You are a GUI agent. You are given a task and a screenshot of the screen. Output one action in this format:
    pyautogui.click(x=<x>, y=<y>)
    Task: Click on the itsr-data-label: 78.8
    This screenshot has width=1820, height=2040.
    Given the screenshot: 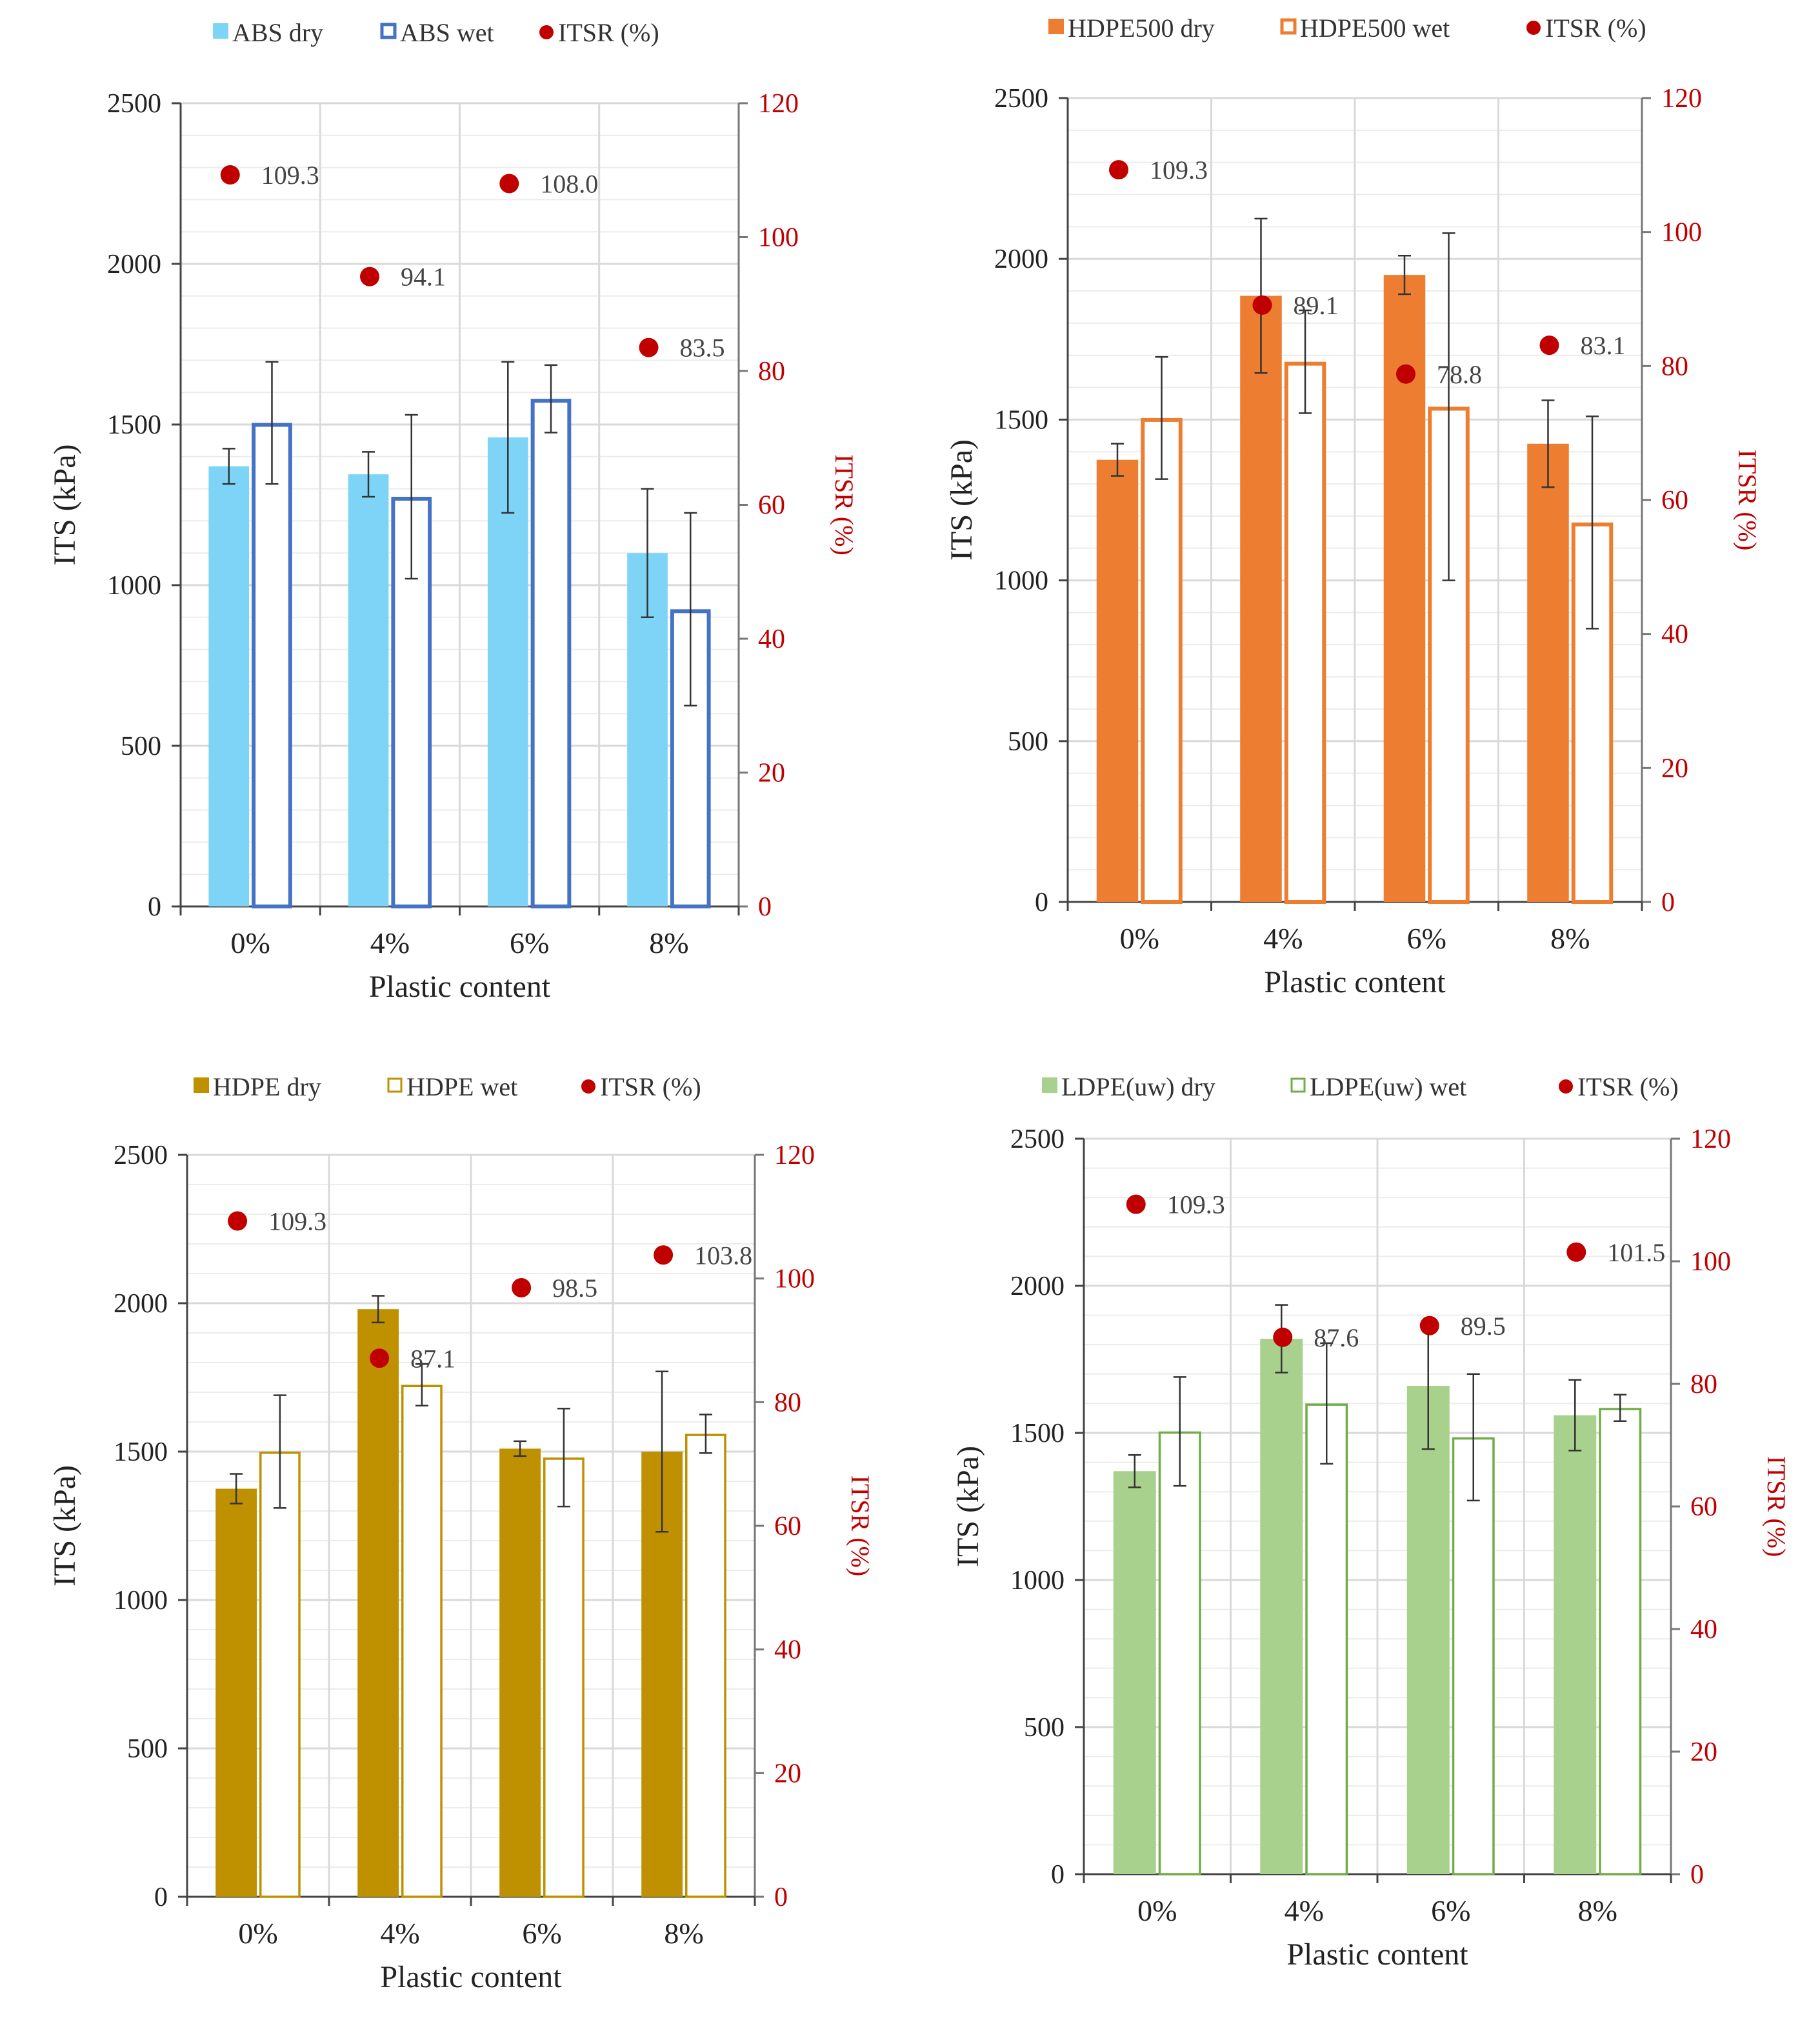 What is the action you would take?
    pyautogui.click(x=1459, y=374)
    